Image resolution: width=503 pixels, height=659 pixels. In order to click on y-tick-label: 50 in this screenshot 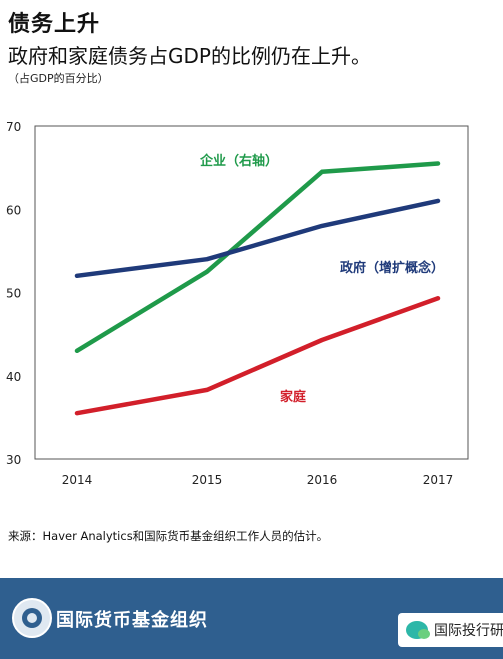, I will do `click(13, 294)`.